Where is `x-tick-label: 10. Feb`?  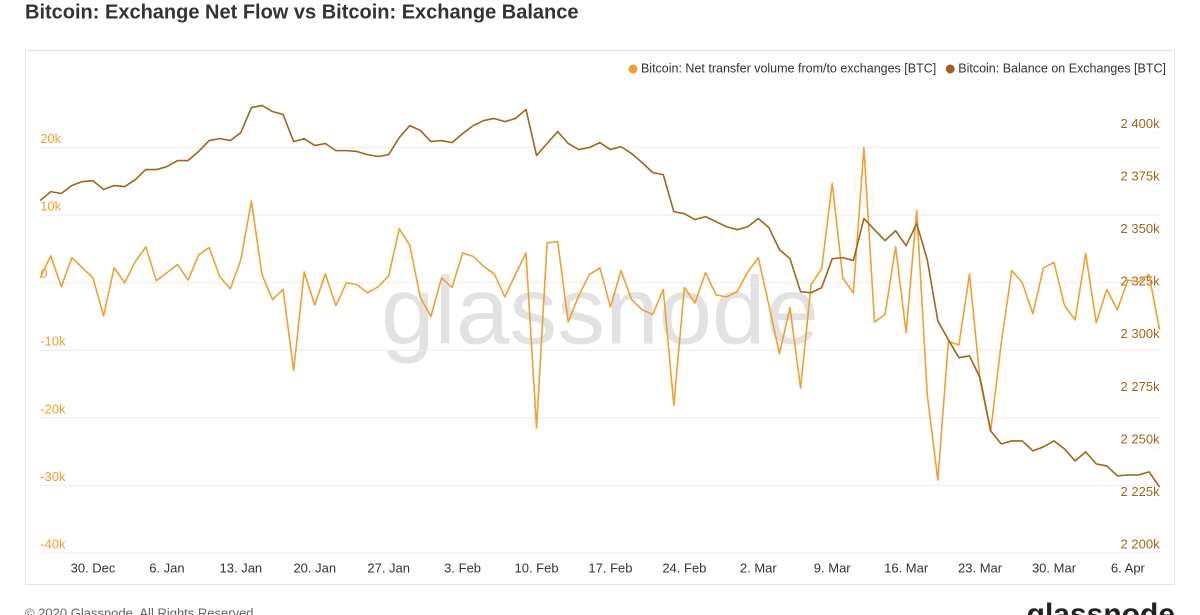
x-tick-label: 10. Feb is located at coordinates (536, 567).